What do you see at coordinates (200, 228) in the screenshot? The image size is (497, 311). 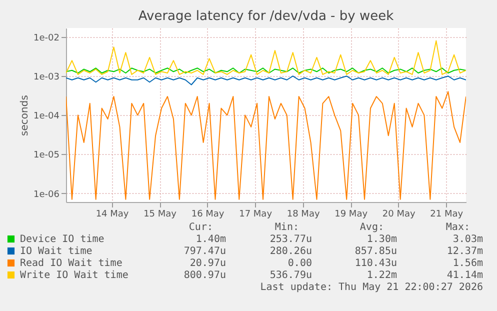 I see `text: Cur:` at bounding box center [200, 228].